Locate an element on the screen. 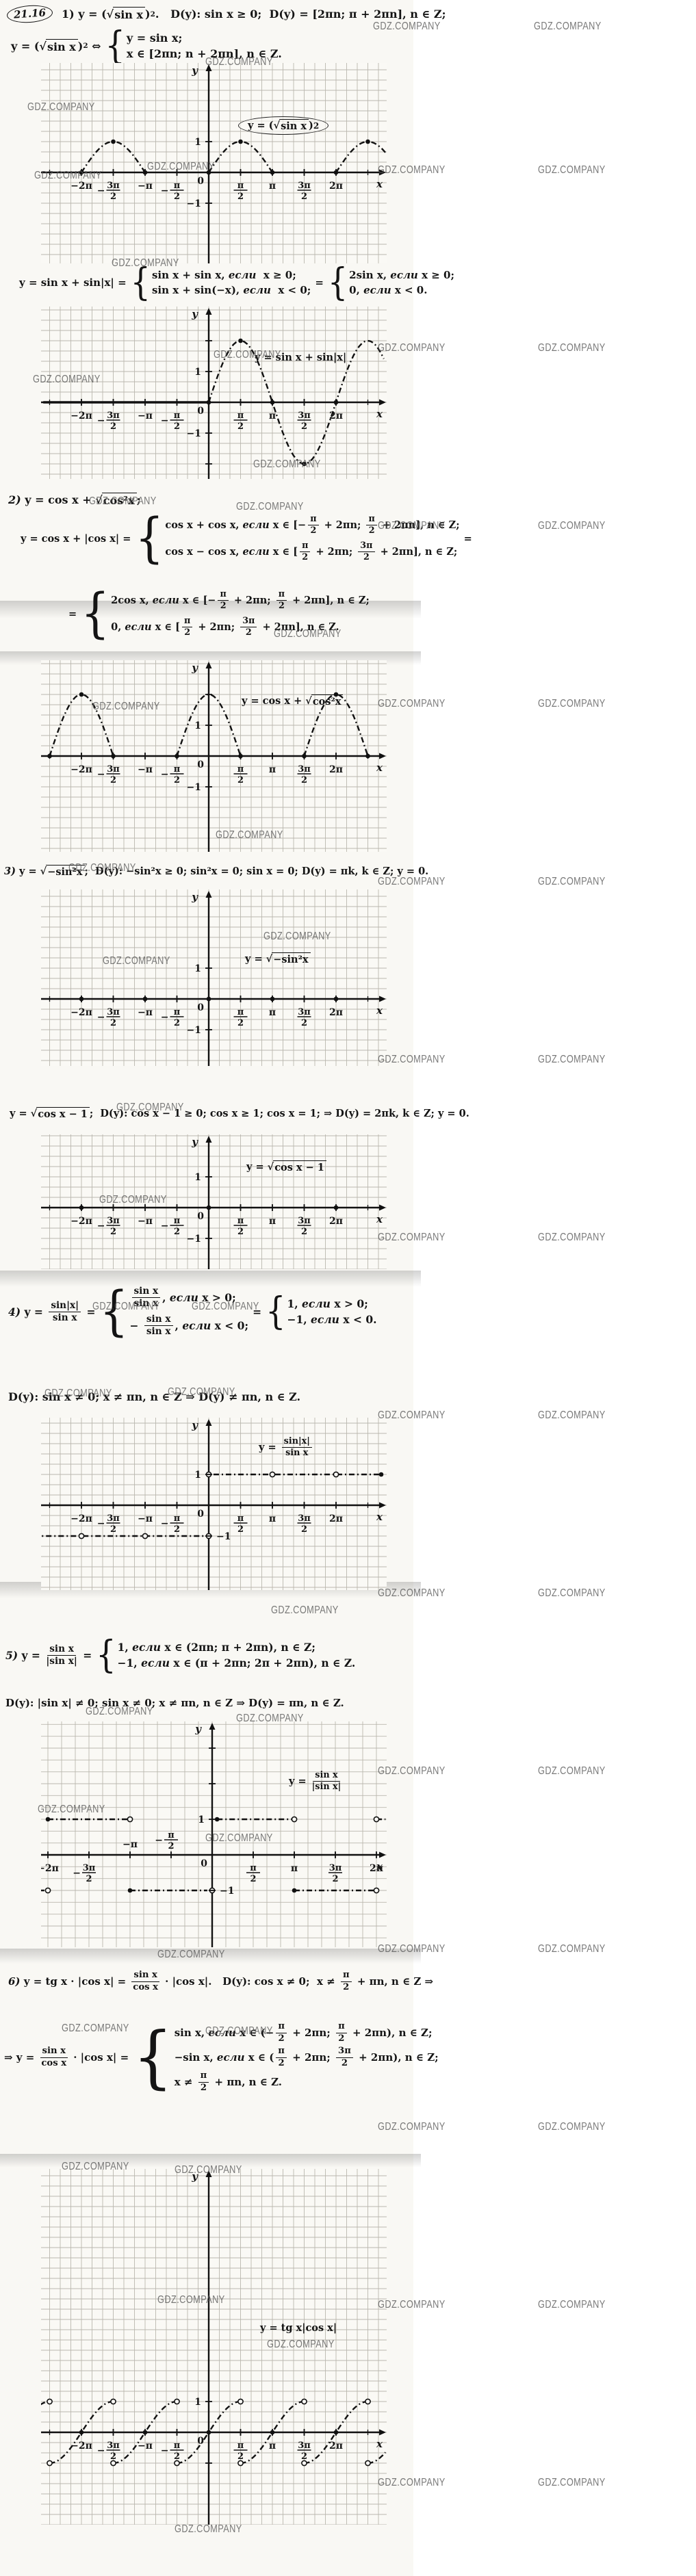 The image size is (696, 2576). svg-text: 1 is located at coordinates (197, 142).